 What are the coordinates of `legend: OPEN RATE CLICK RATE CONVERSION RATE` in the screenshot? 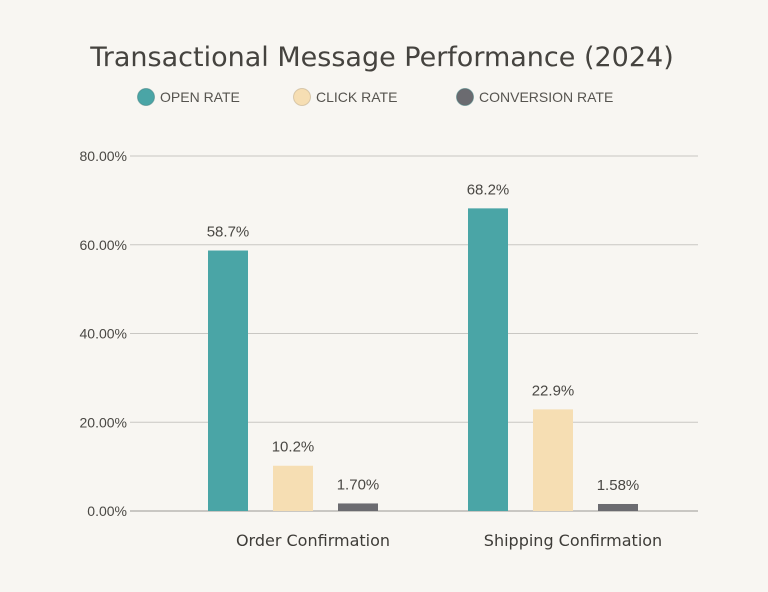 It's located at (375, 97).